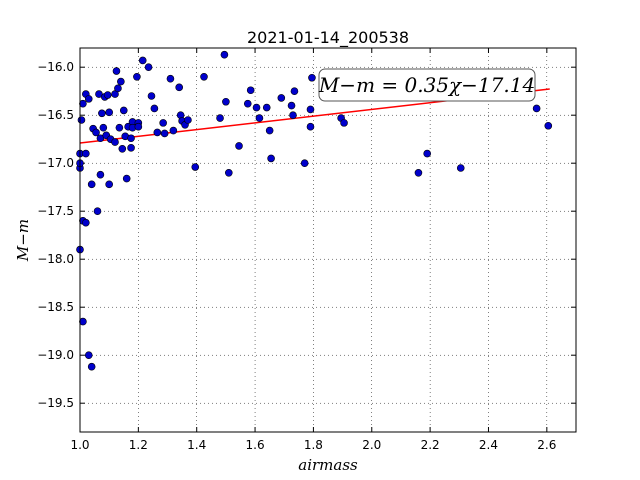 The width and height of the screenshot is (640, 480). I want to click on fit-annotation: M−m = 0.35χ−17.14, so click(427, 85).